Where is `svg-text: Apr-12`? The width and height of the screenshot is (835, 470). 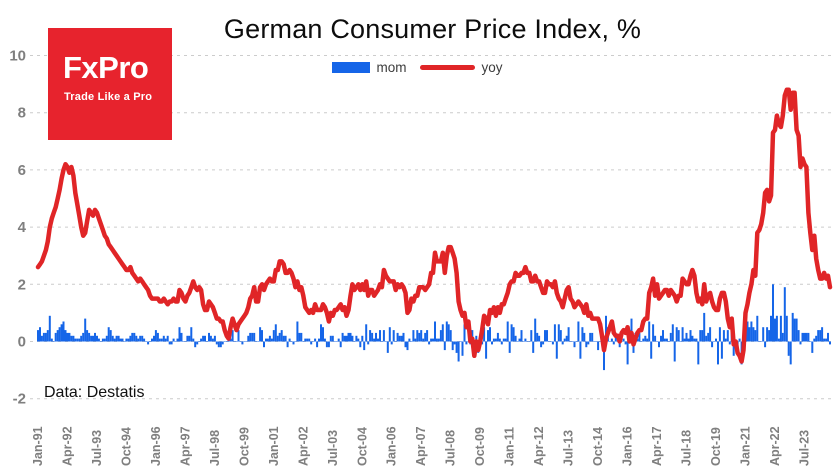
svg-text: Apr-12 is located at coordinates (539, 446).